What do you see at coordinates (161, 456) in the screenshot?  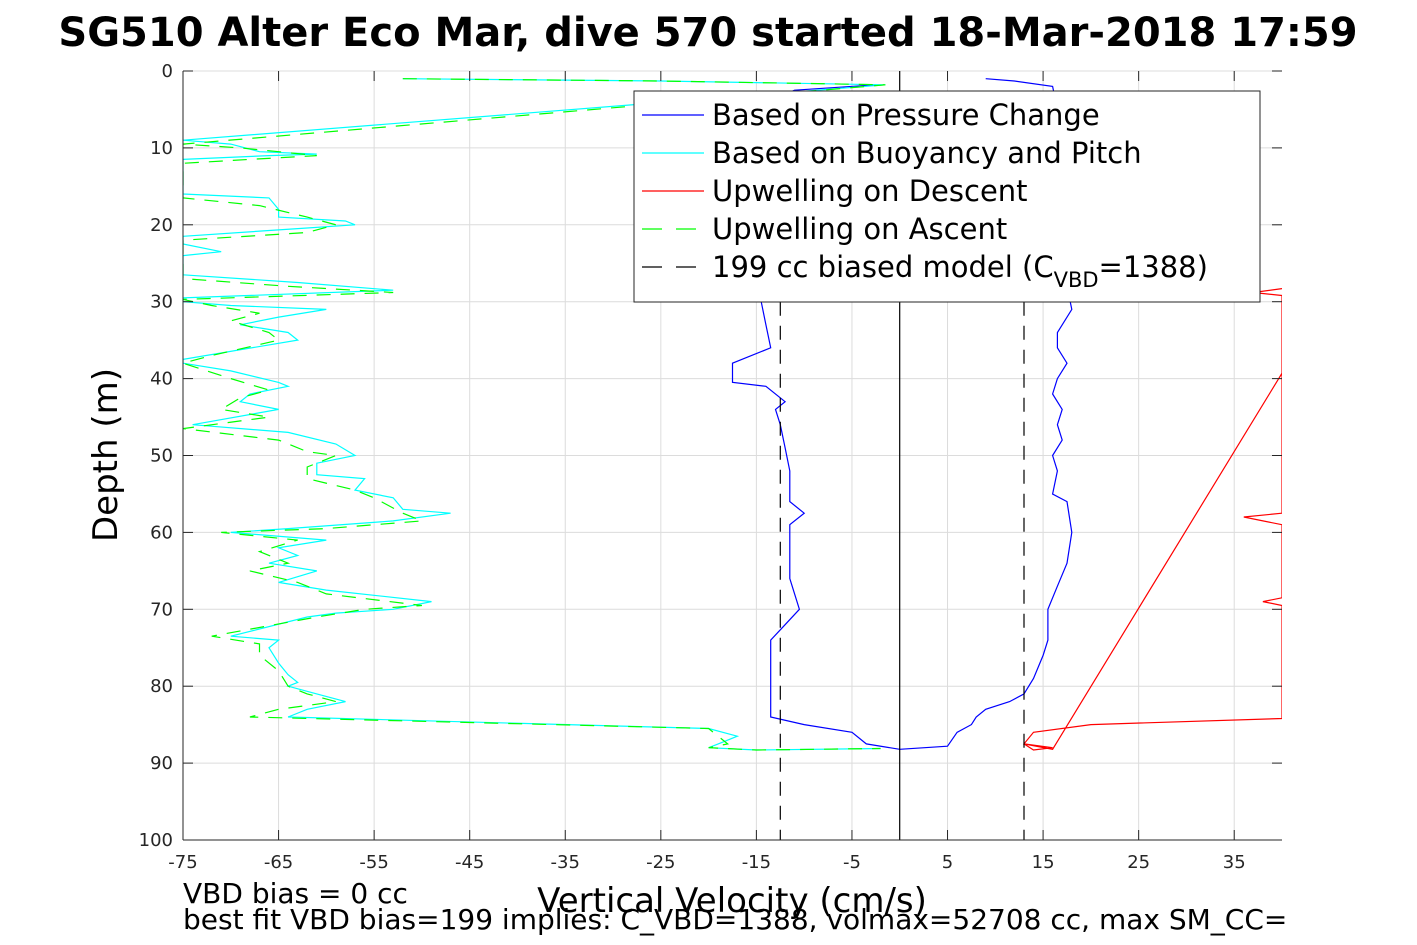 I see `y-tick-label: 50` at bounding box center [161, 456].